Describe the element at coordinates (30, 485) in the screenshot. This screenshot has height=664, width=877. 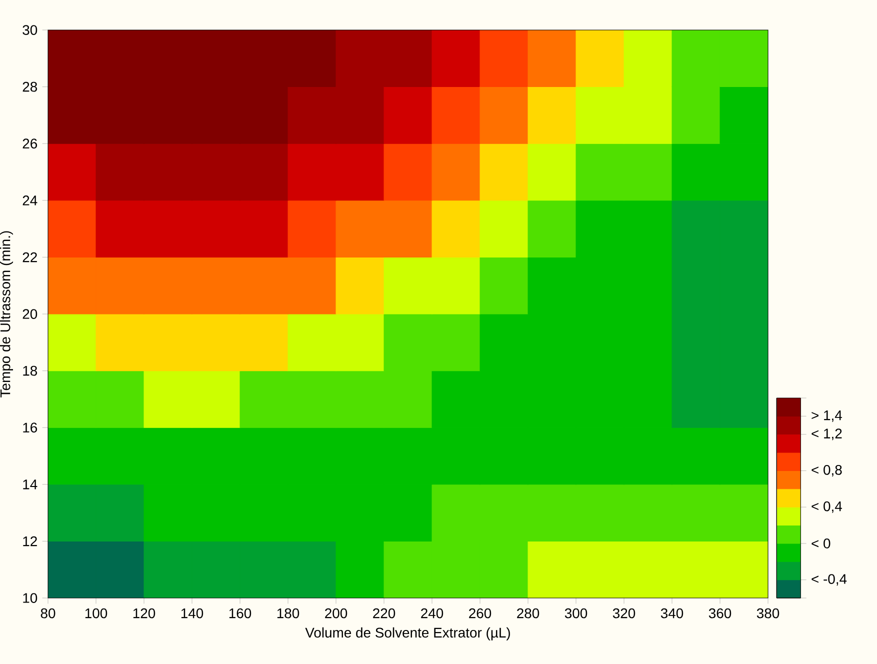
I see `y-tick-label: 14` at that location.